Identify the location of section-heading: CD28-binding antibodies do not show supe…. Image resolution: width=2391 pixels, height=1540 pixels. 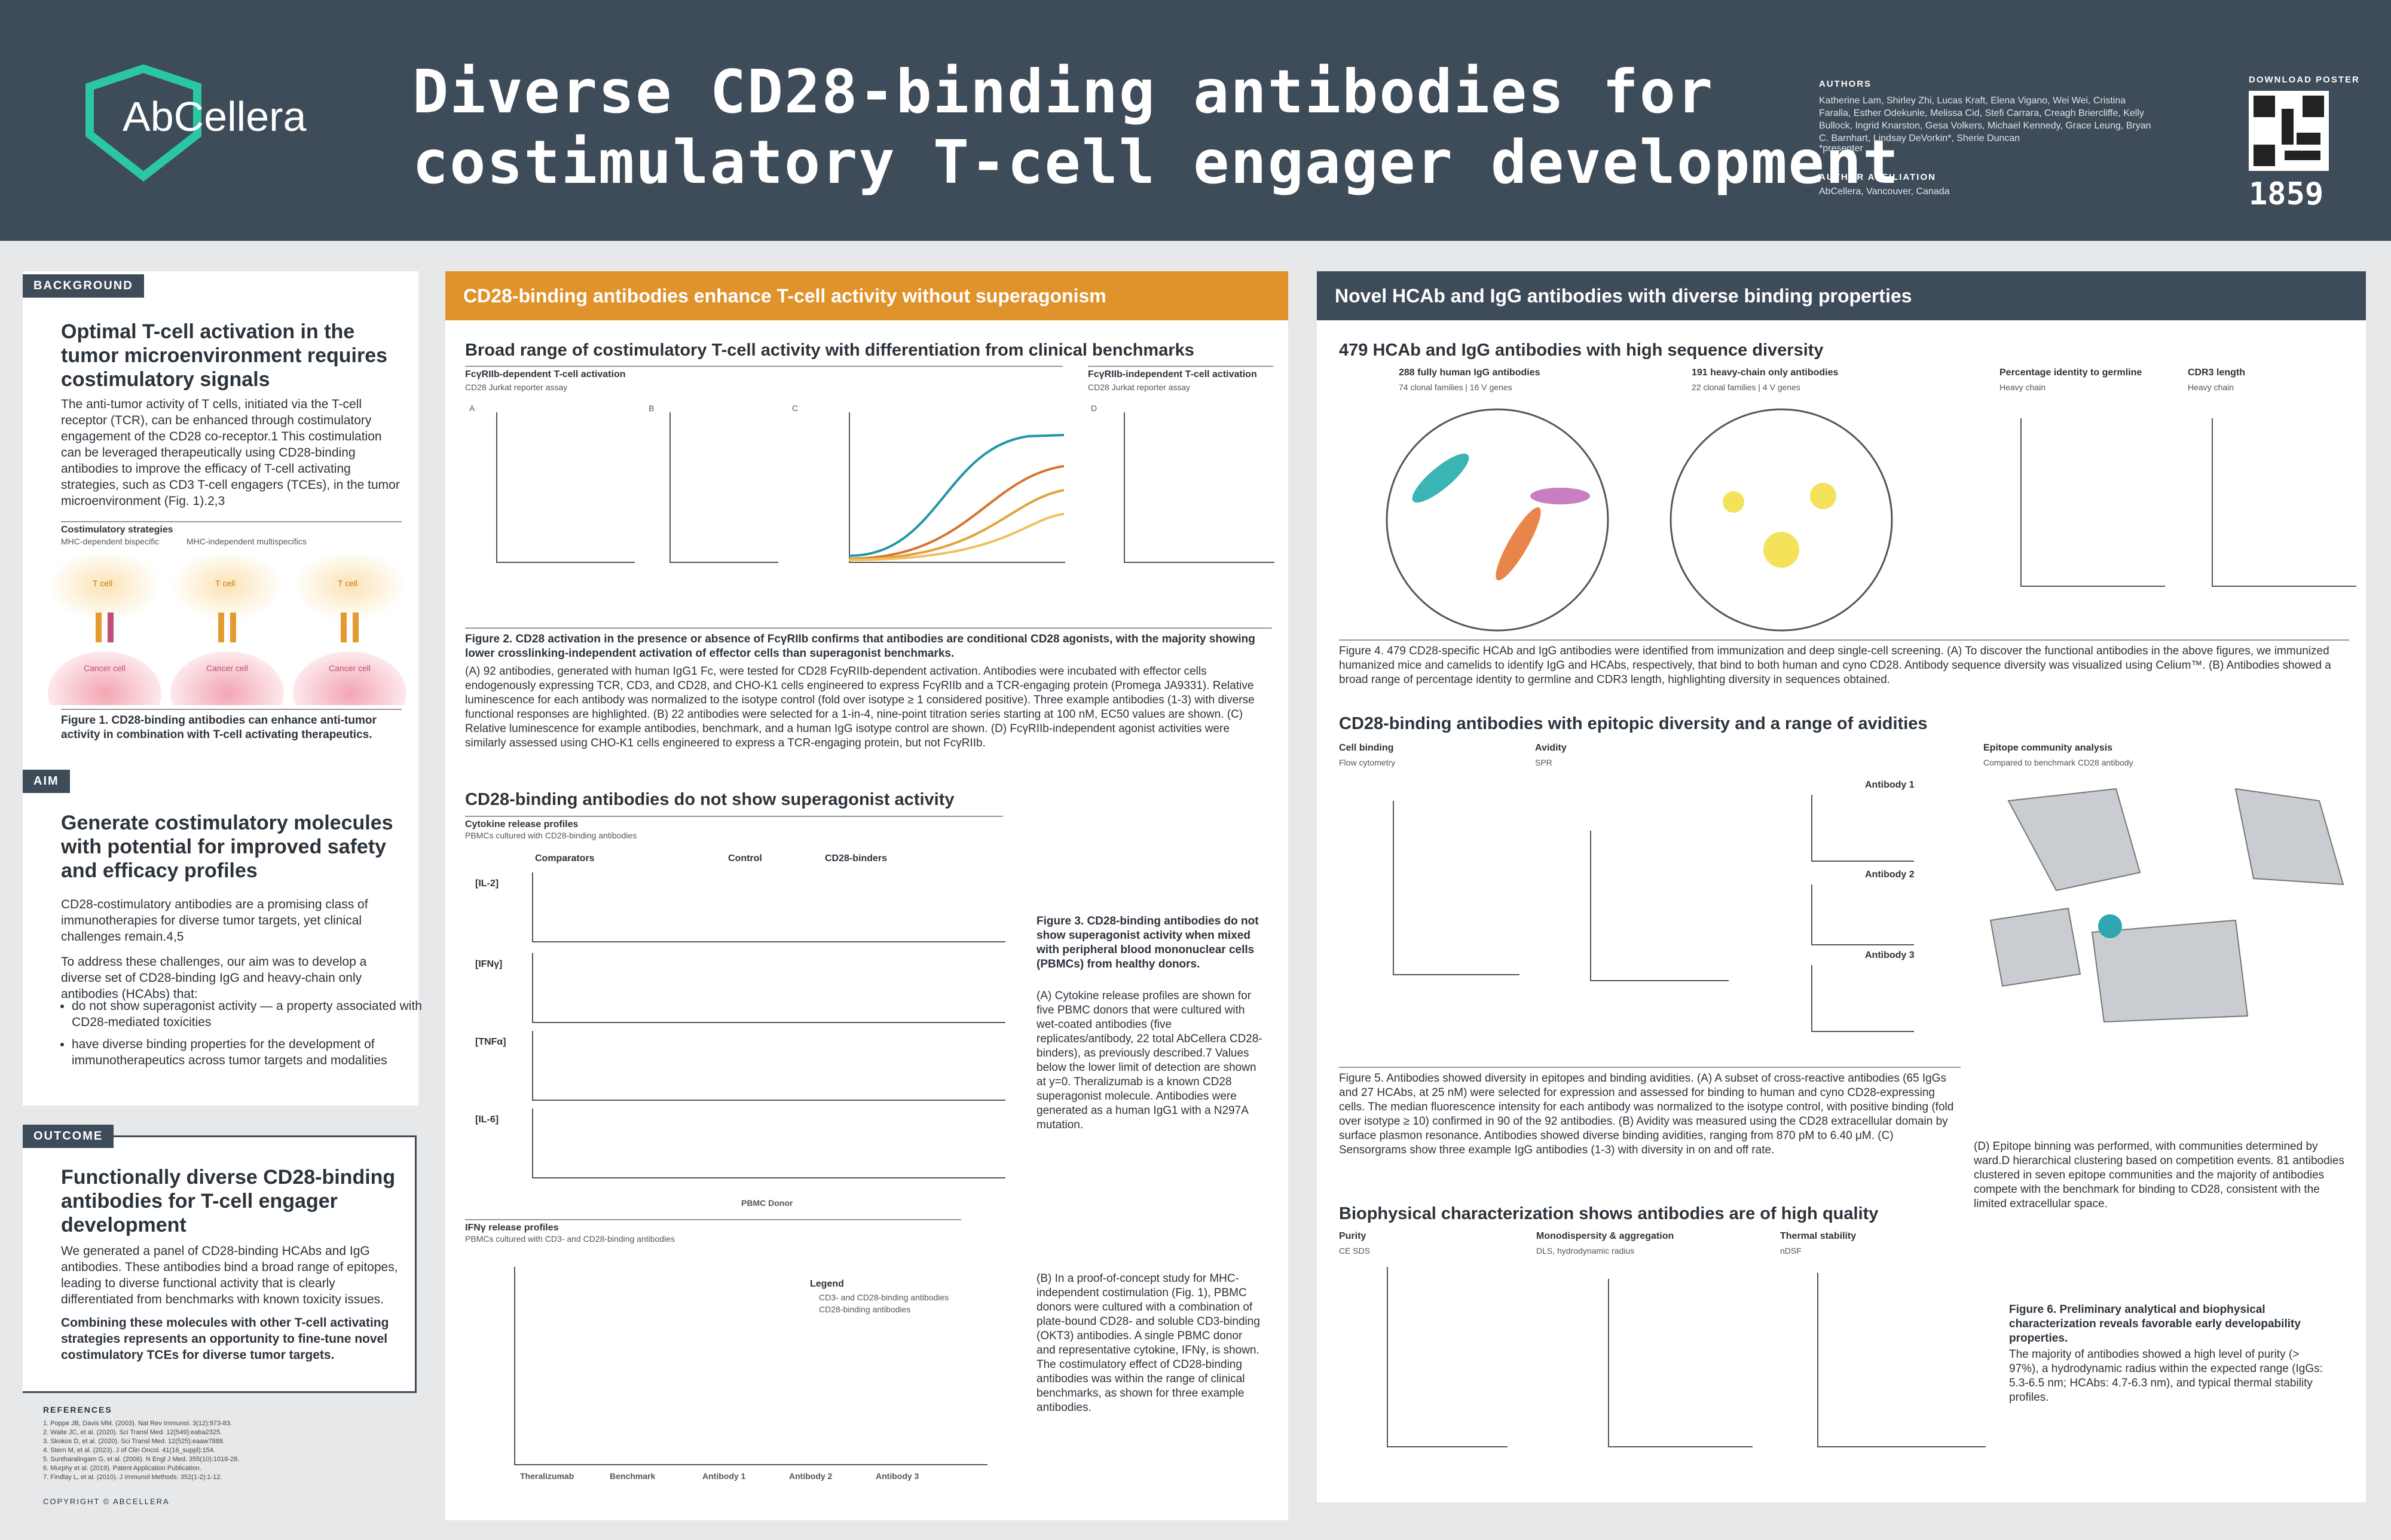
(710, 799).